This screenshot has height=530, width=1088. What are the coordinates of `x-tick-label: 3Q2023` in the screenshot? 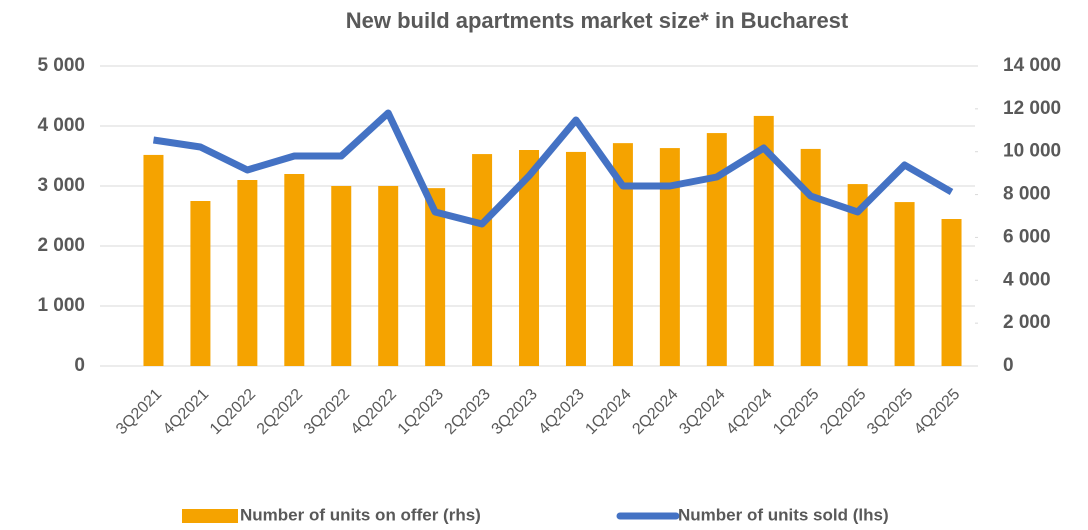 It's located at (515, 412).